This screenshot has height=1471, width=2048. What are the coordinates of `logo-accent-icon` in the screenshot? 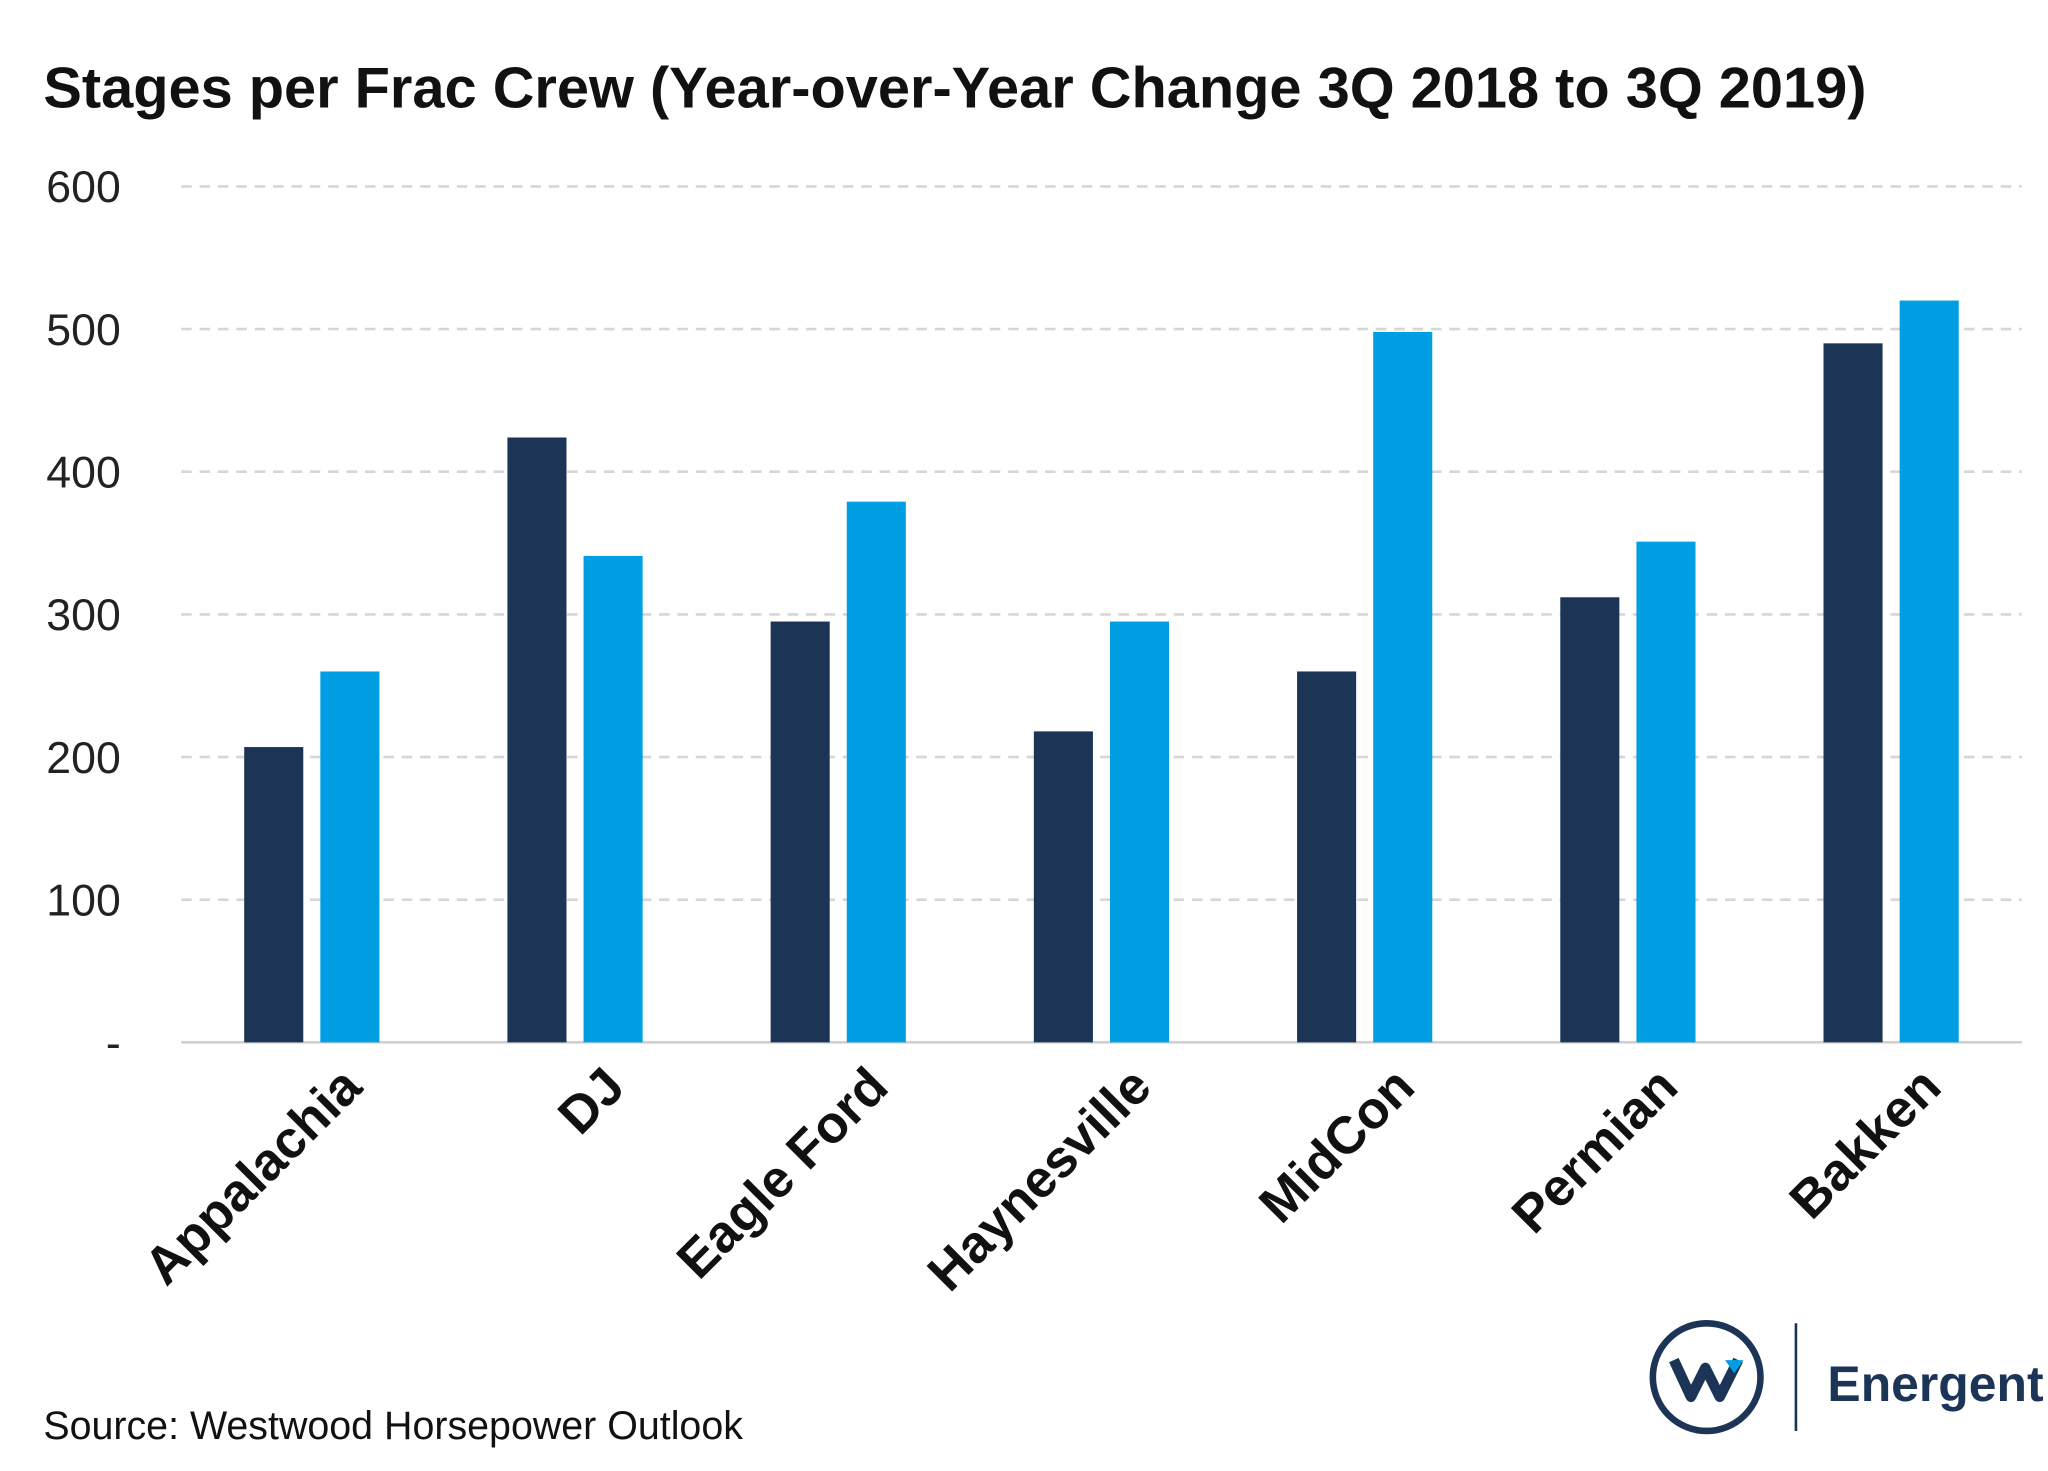 It's located at (1734, 1367).